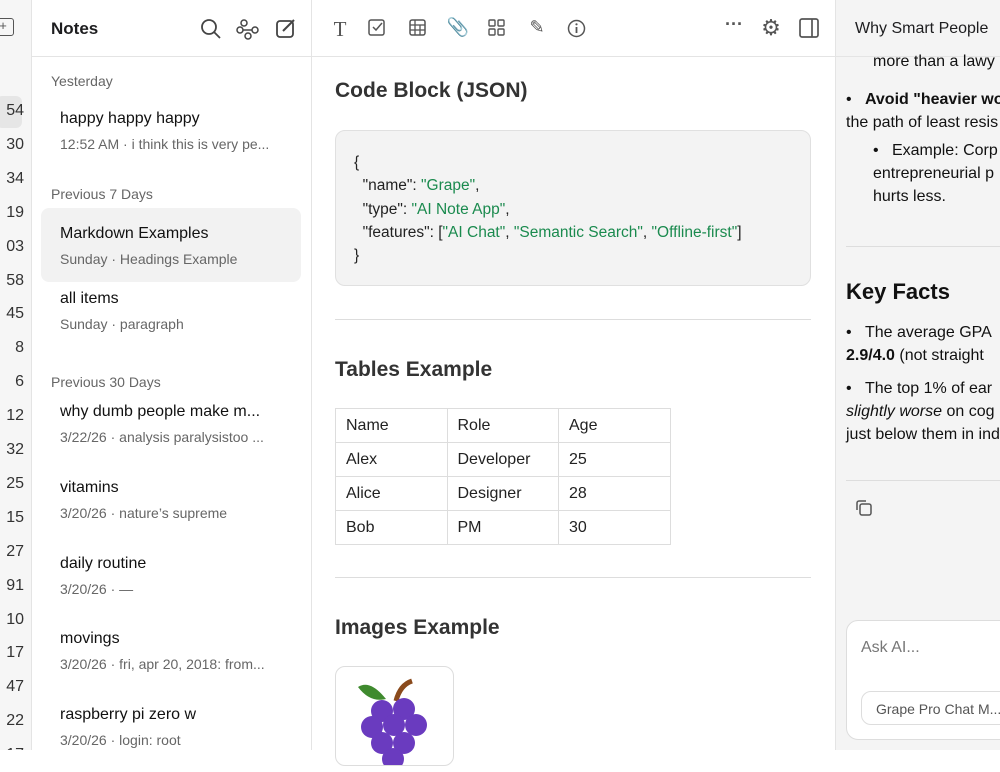  What do you see at coordinates (15, 449) in the screenshot?
I see `folder-count: 32` at bounding box center [15, 449].